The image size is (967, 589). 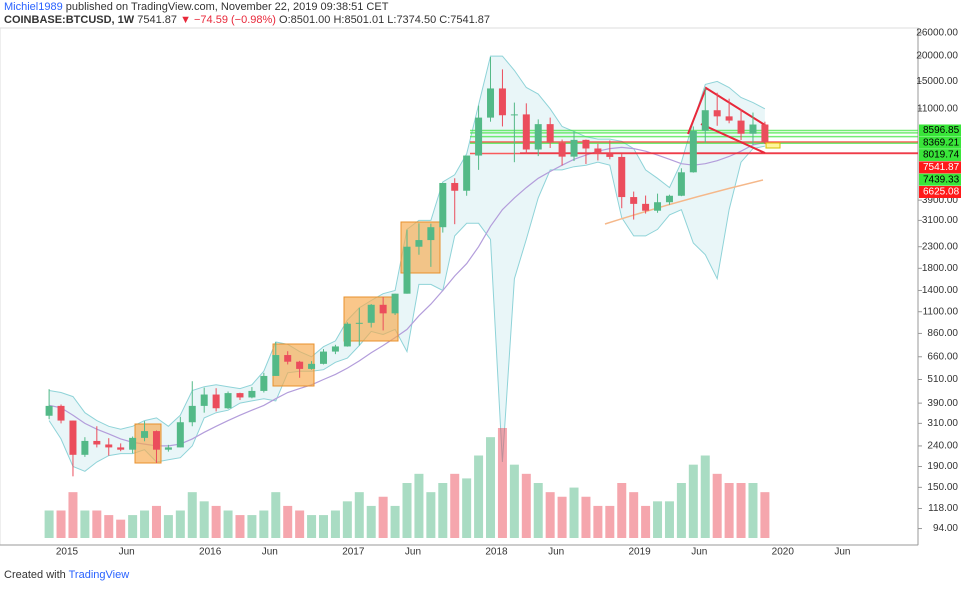 What do you see at coordinates (99, 575) in the screenshot?
I see `brand: TradingView` at bounding box center [99, 575].